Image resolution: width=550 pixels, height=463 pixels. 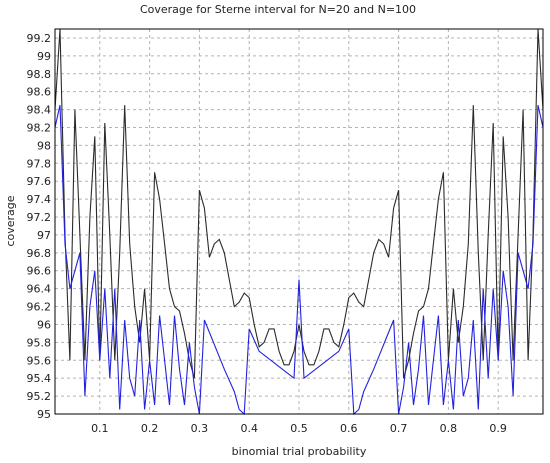 What do you see at coordinates (39, 110) in the screenshot?
I see `y-tick-label: 98.4` at bounding box center [39, 110].